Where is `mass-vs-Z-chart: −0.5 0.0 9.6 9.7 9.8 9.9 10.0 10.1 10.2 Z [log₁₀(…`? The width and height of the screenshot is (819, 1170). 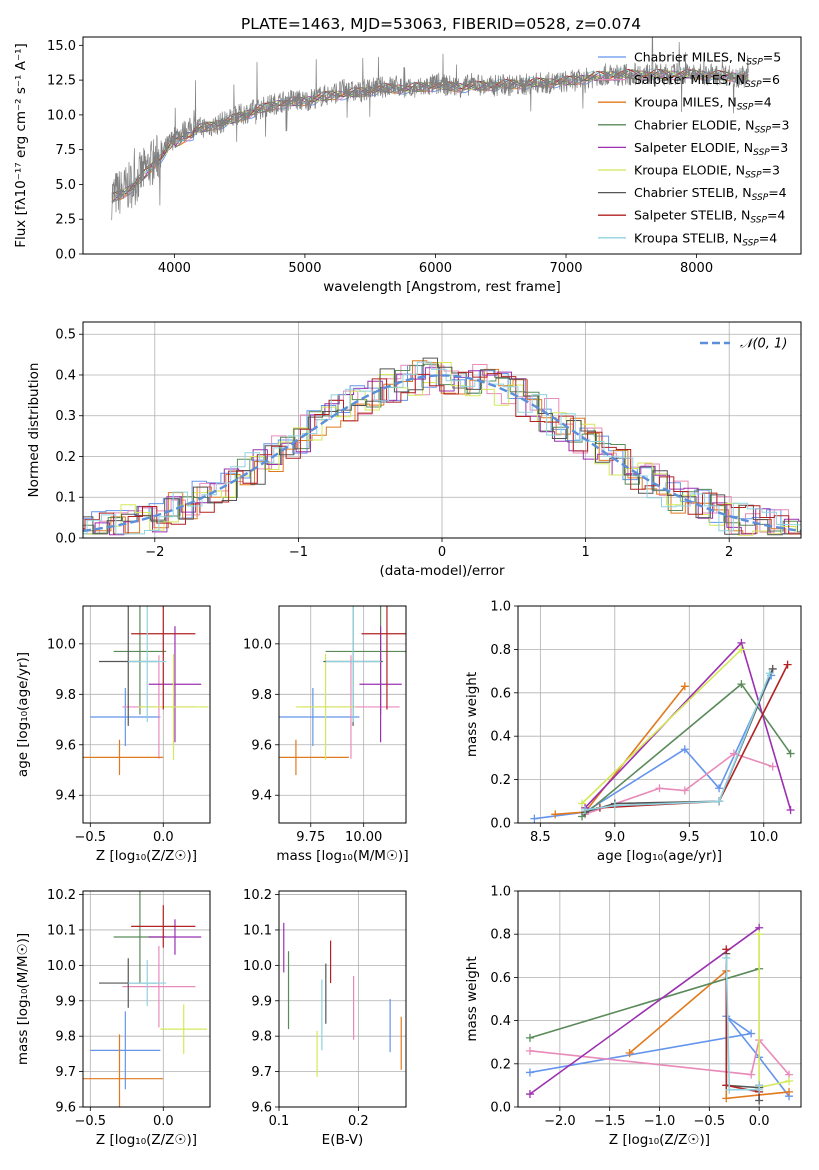 mass-vs-Z-chart: −0.5 0.0 9.6 9.7 9.8 9.9 10.0 10.1 10.2 Z [log₁₀(… is located at coordinates (113, 1018).